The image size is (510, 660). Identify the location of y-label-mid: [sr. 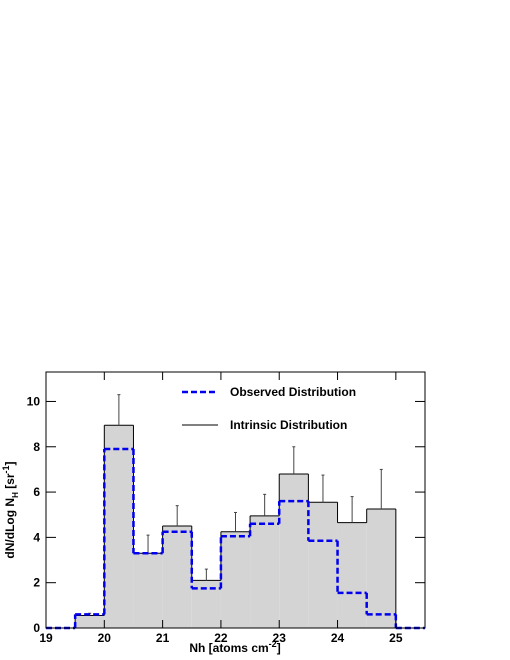
(10, 482).